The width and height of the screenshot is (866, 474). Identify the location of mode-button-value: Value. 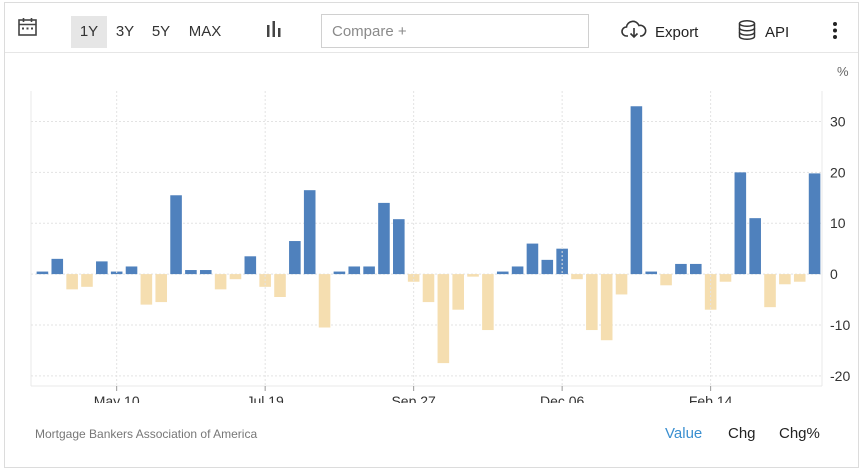
(684, 433).